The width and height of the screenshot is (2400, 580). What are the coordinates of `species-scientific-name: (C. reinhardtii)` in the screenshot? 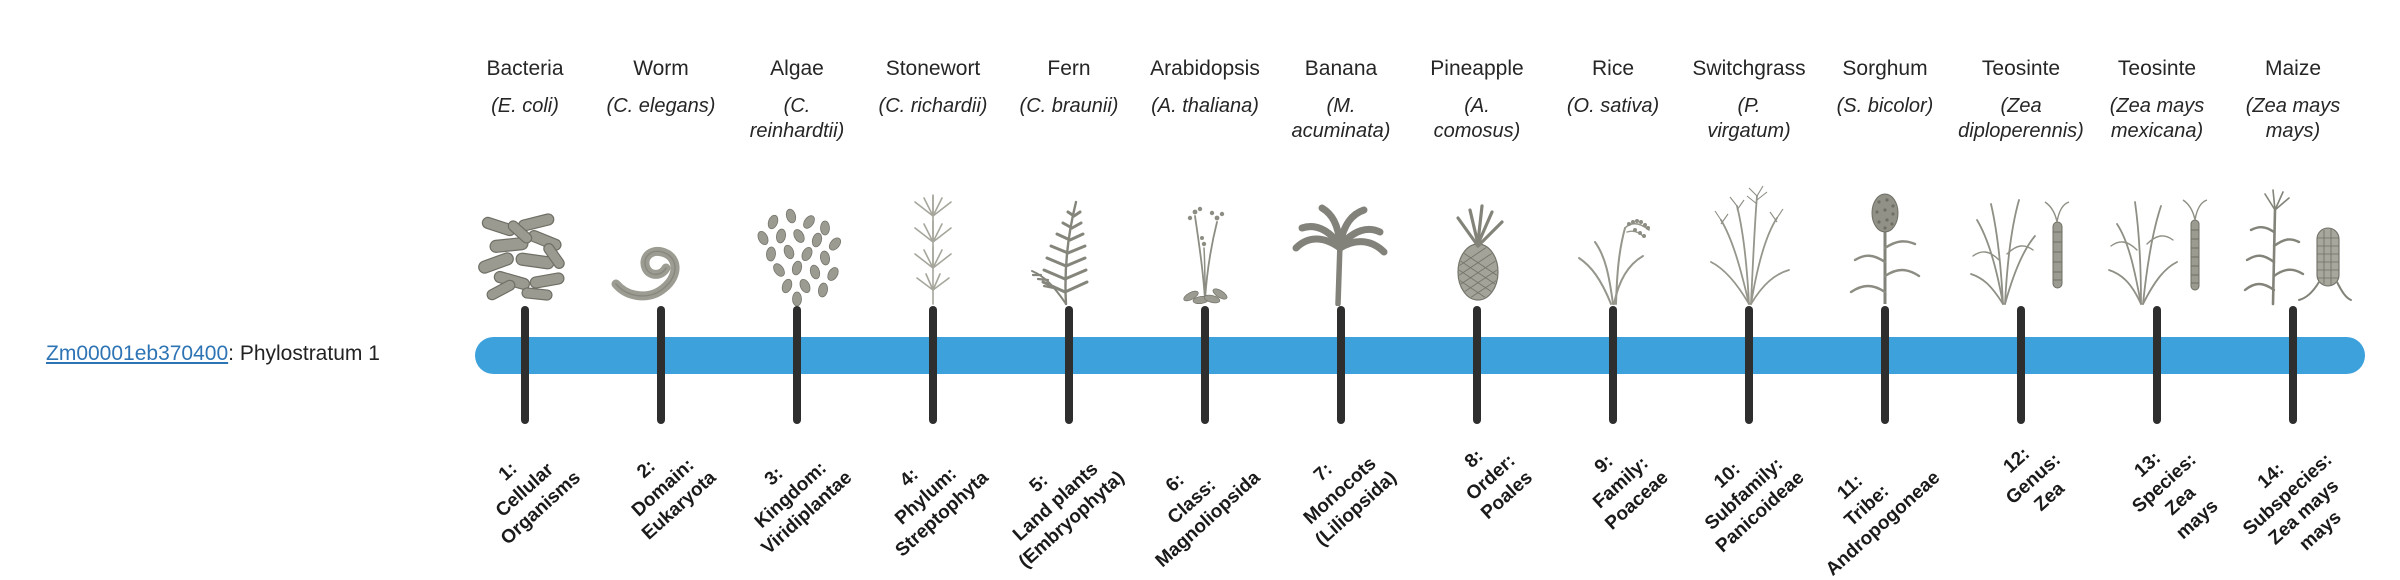 It's located at (797, 118).